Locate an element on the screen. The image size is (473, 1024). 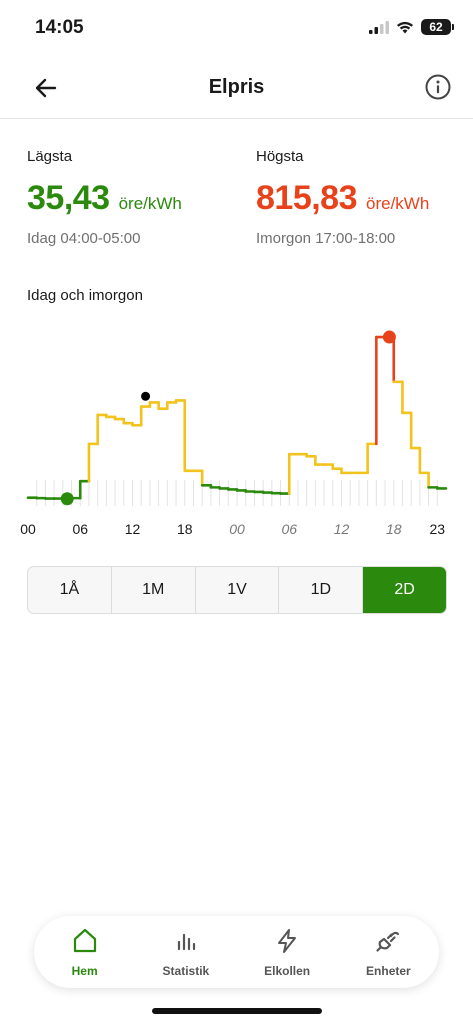
status-icons: 62 is located at coordinates (411, 27).